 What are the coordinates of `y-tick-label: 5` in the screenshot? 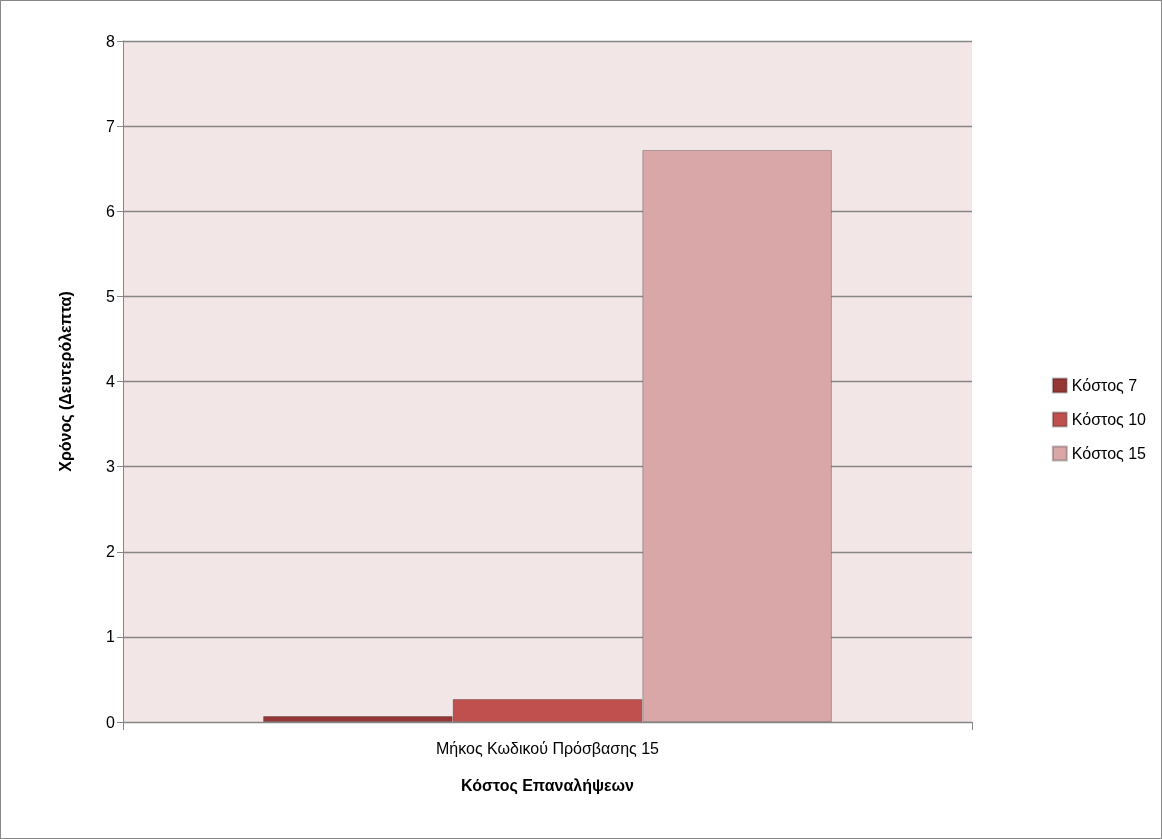 It's located at (111, 296).